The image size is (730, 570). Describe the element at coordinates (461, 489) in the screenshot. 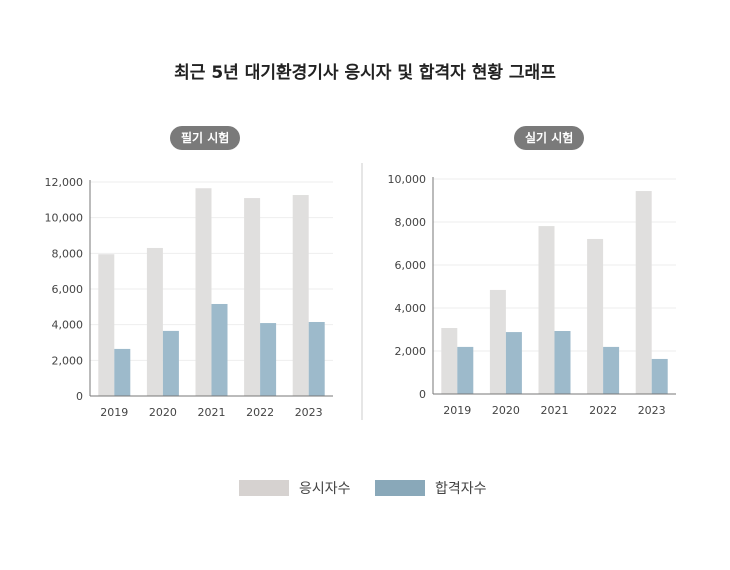

I see `legend-label: 합격자수` at that location.